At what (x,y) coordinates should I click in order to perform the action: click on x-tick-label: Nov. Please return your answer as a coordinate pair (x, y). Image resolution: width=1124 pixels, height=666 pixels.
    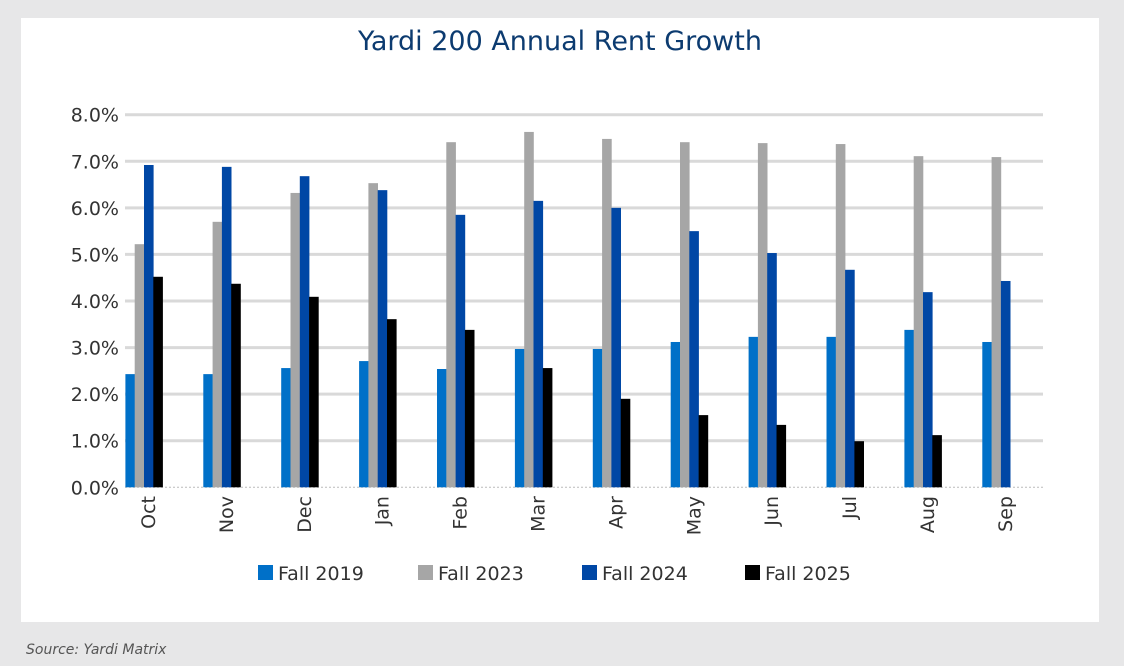
    Looking at the image, I should click on (227, 514).